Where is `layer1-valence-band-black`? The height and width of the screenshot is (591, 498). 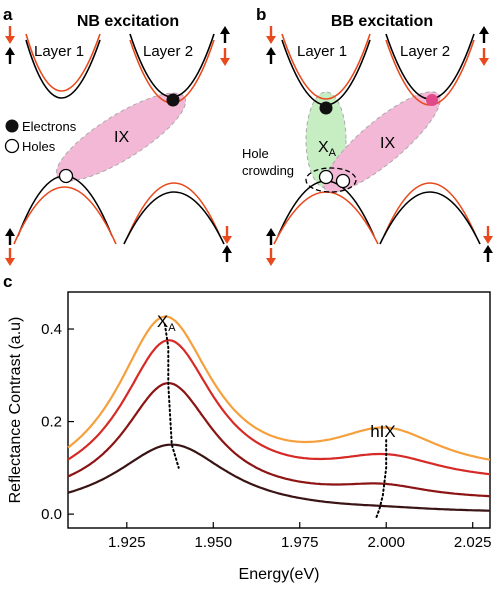 layer1-valence-band-black is located at coordinates (65, 206).